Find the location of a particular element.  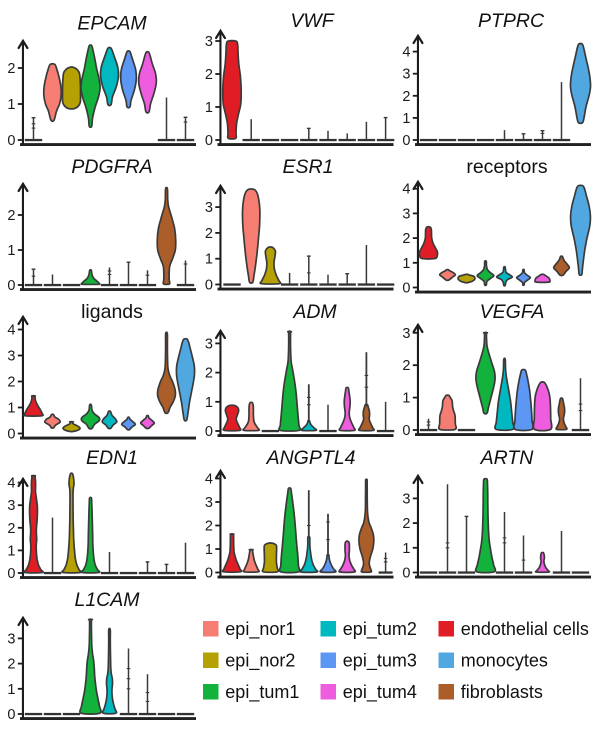

svg-text: epi_nor1 is located at coordinates (260, 629).